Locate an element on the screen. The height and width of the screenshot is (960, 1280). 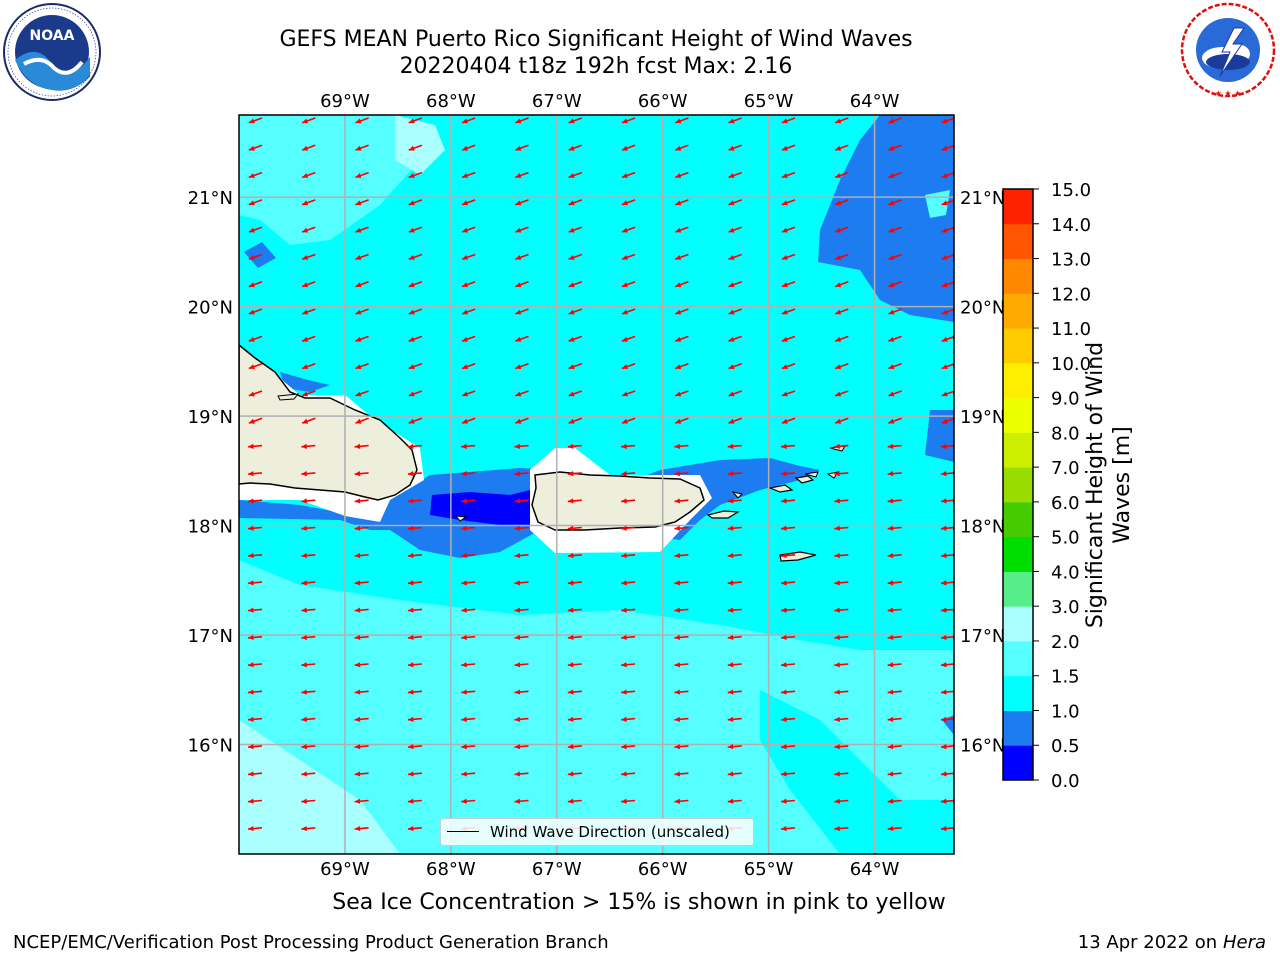
lat-label-right: 18°N is located at coordinates (982, 527).